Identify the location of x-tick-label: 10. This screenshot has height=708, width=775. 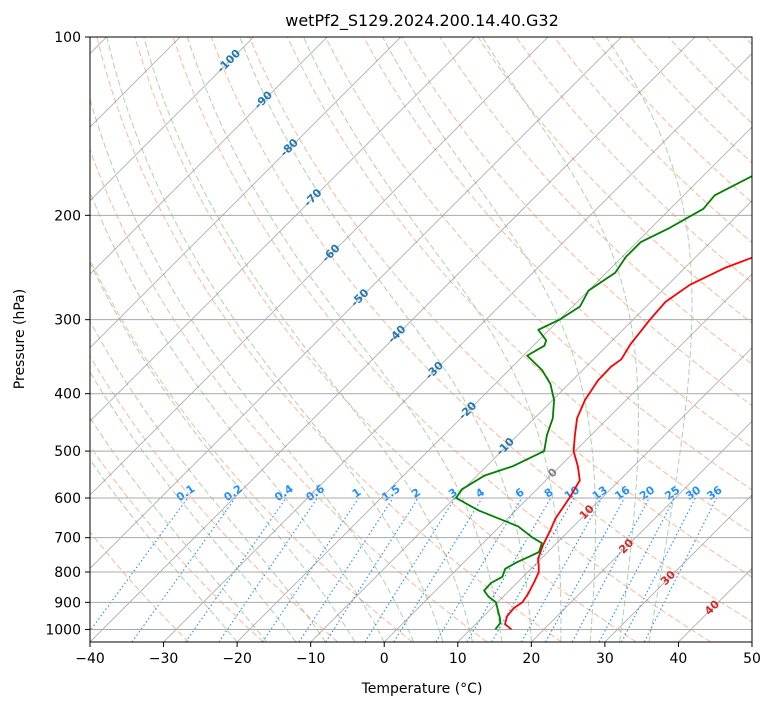
(458, 659).